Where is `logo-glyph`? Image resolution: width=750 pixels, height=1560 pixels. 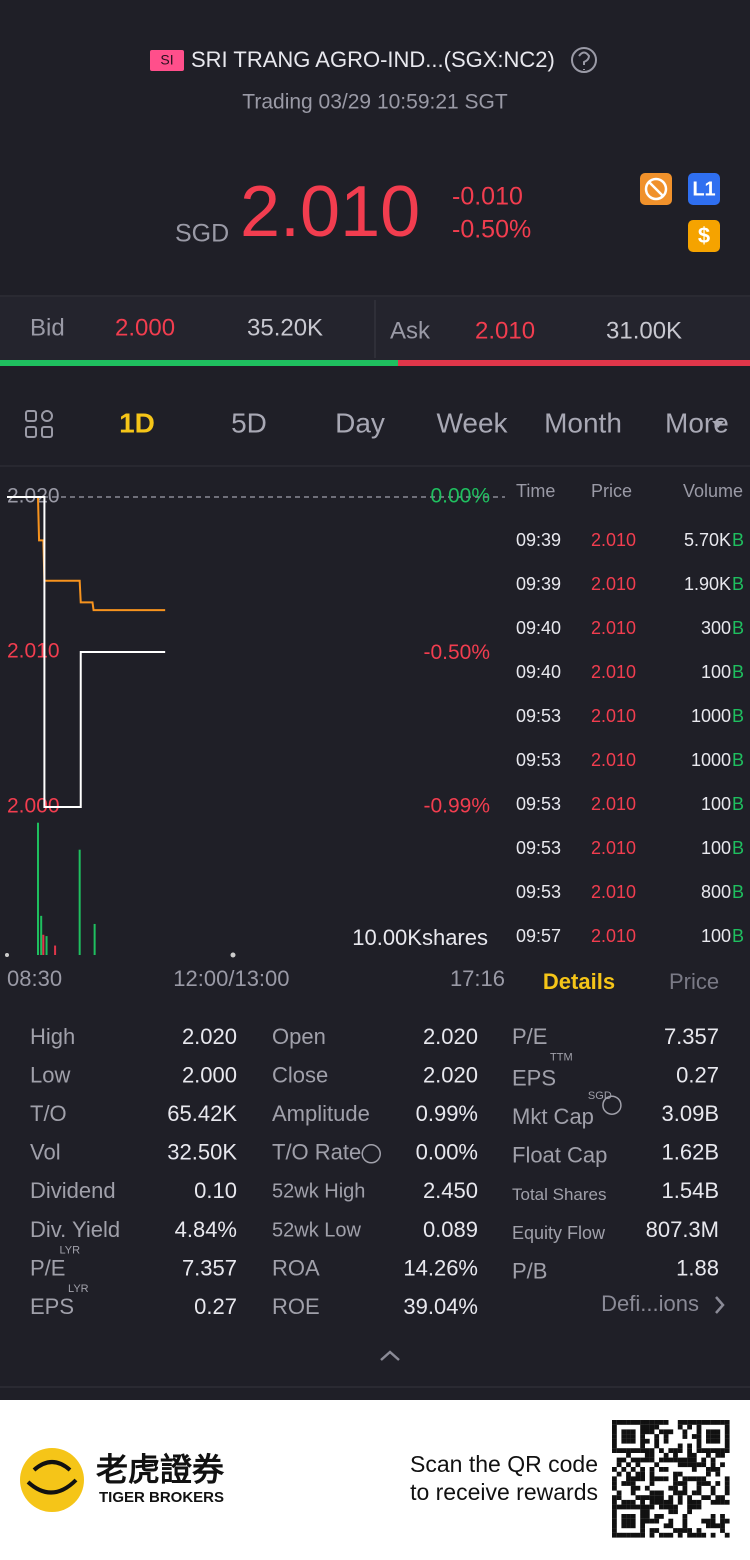
logo-glyph is located at coordinates (52, 1477).